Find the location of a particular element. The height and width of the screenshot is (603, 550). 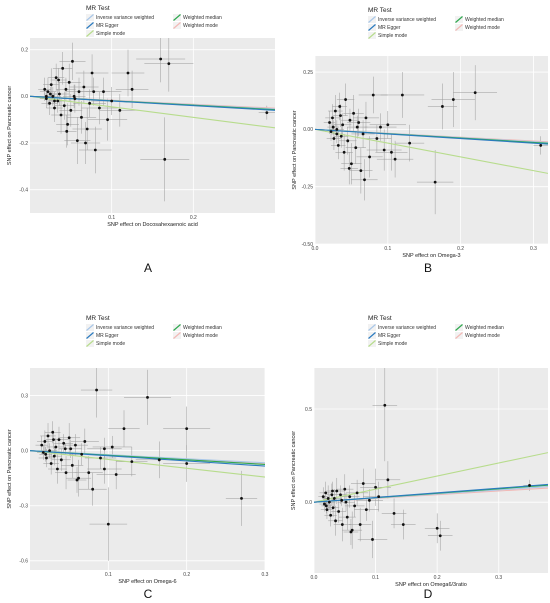

legend-label-smode: Simple mode is located at coordinates (392, 344).